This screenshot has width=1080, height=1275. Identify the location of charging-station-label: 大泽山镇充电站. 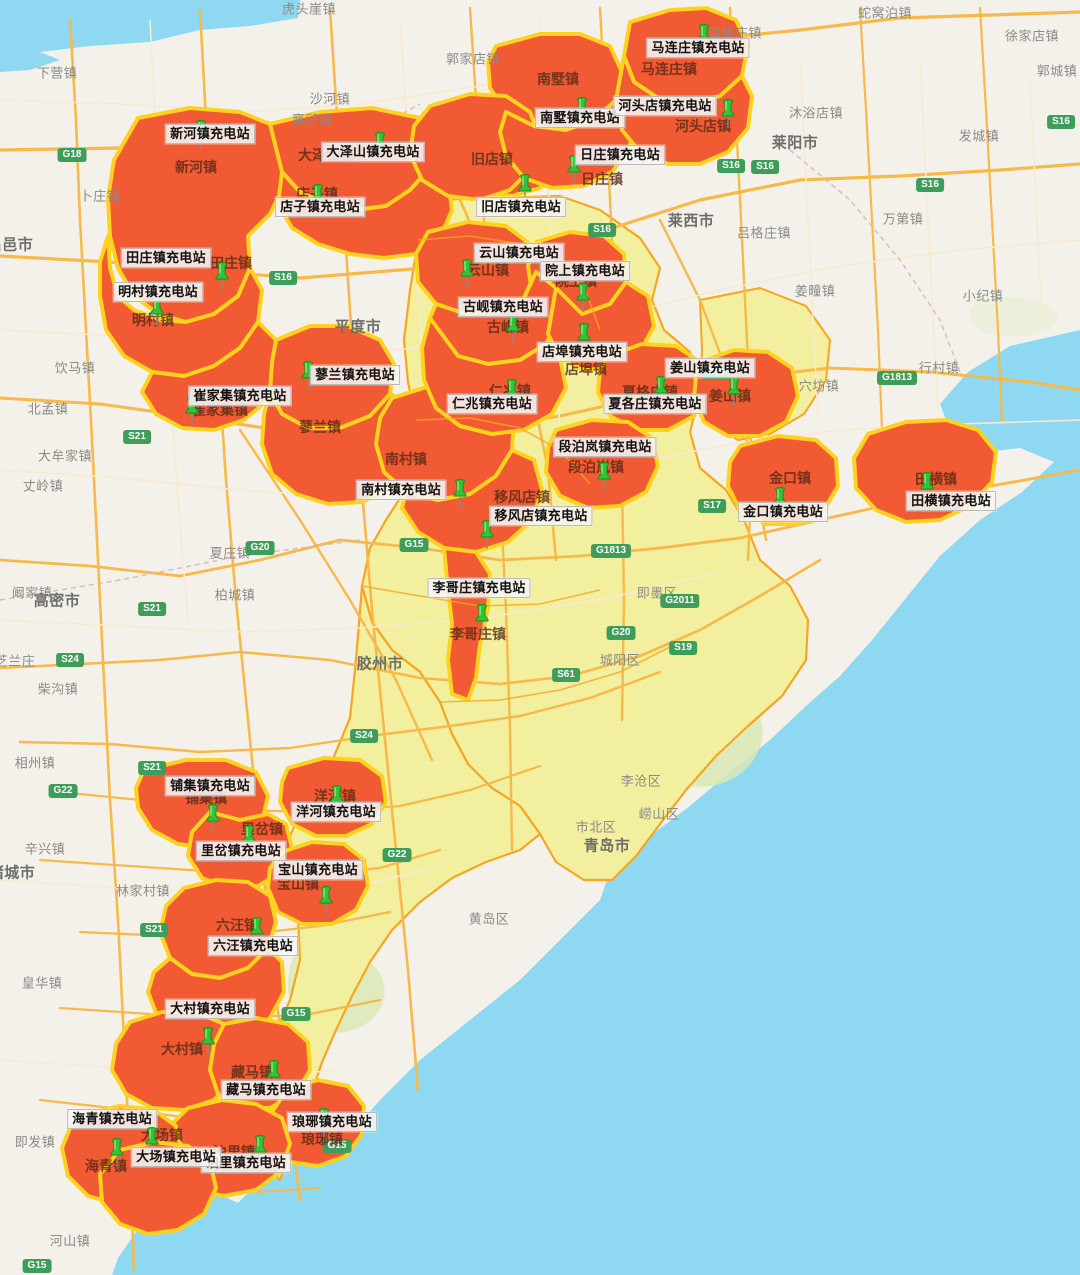
(373, 152).